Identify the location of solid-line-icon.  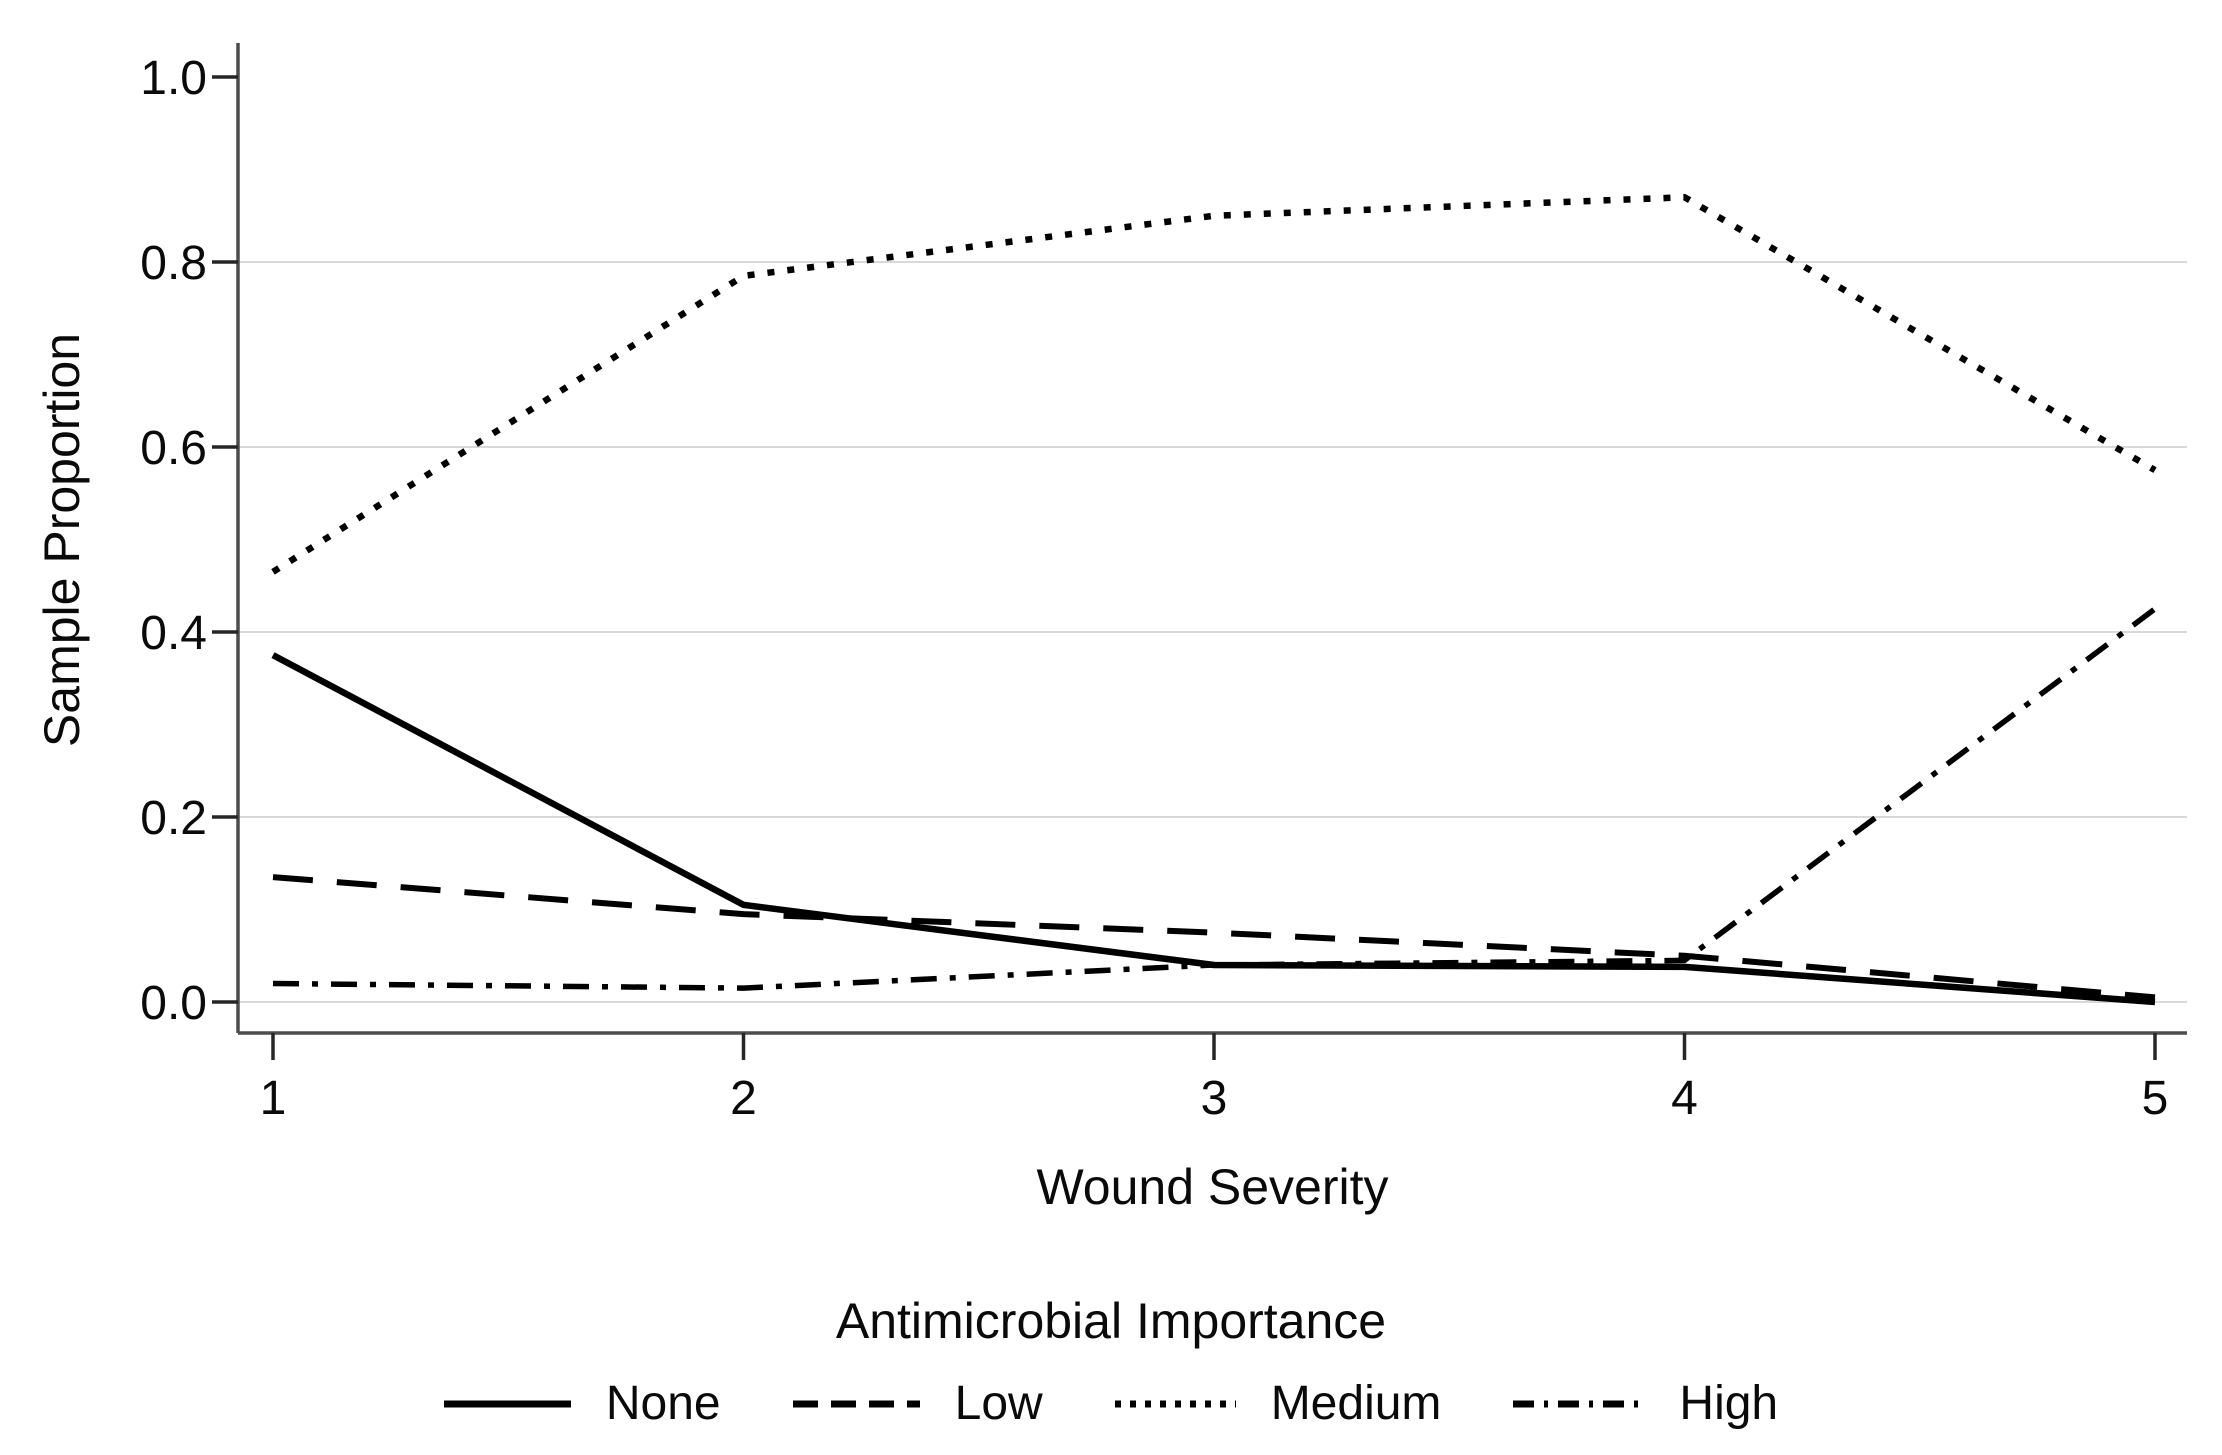
(507, 1404).